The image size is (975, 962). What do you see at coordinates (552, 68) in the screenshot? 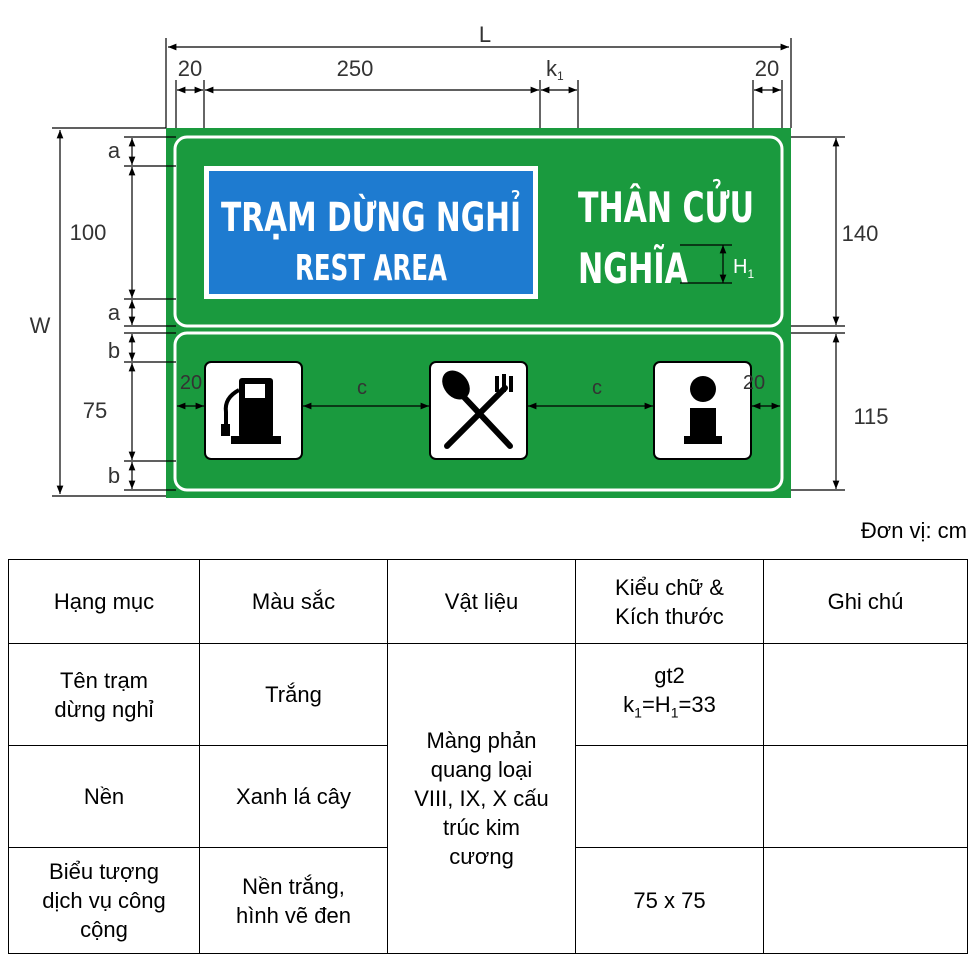
I see `dim-k1: k` at bounding box center [552, 68].